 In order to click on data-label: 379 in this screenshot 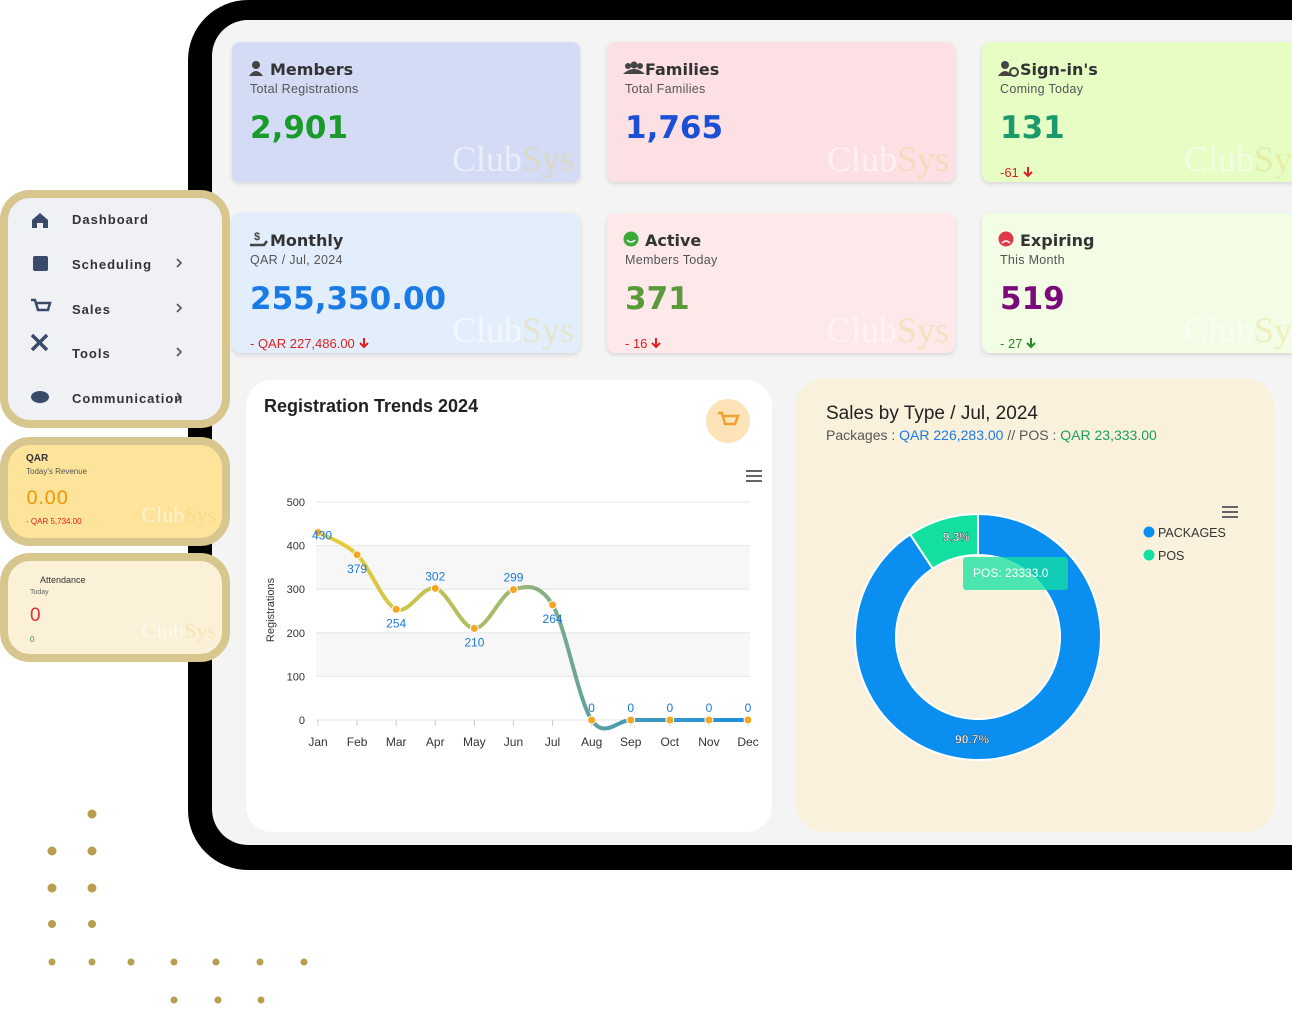, I will do `click(357, 569)`.